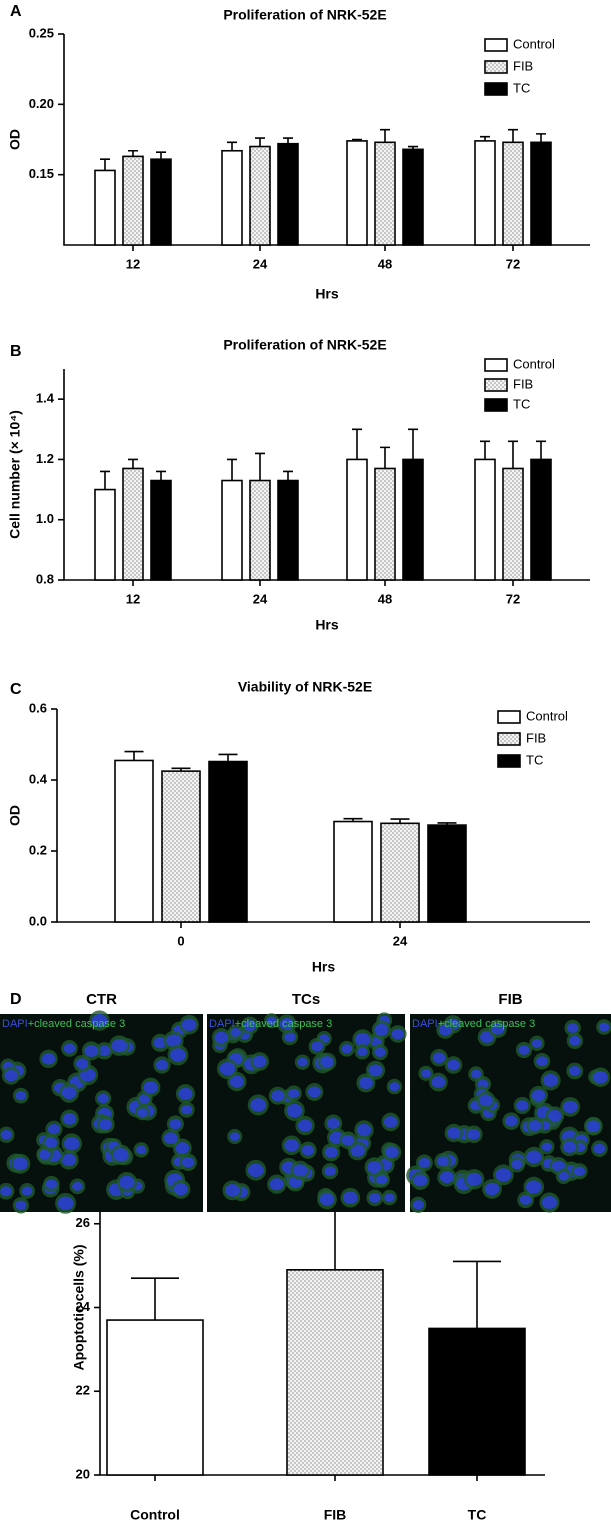 This screenshot has height=1533, width=611. Describe the element at coordinates (385, 263) in the screenshot. I see `x-tick-label: 48` at that location.